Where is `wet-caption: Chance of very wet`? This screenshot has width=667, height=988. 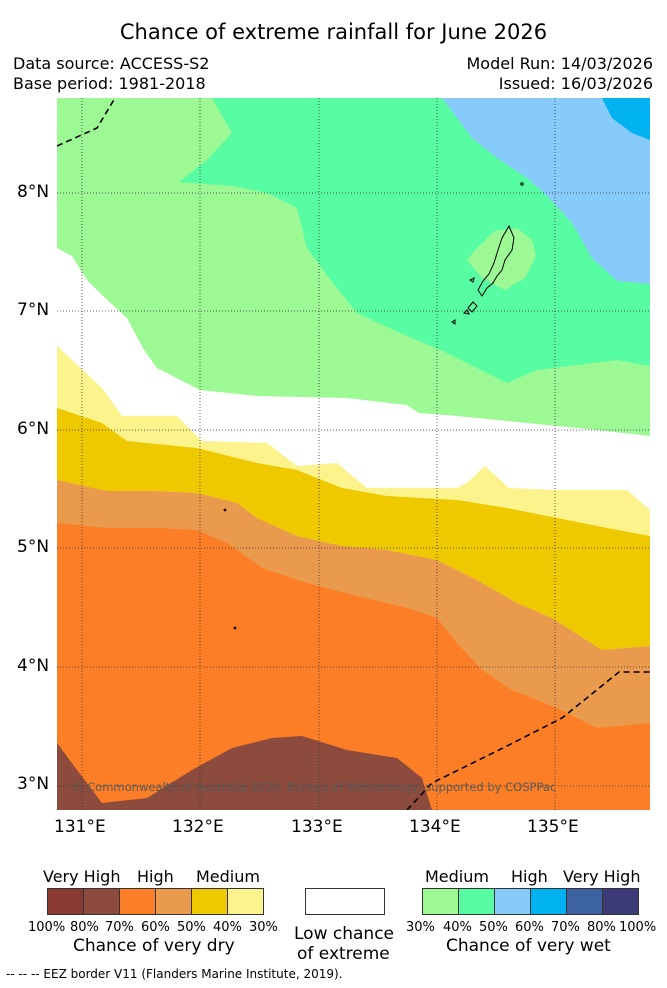
wet-caption: Chance of very wet is located at coordinates (528, 946).